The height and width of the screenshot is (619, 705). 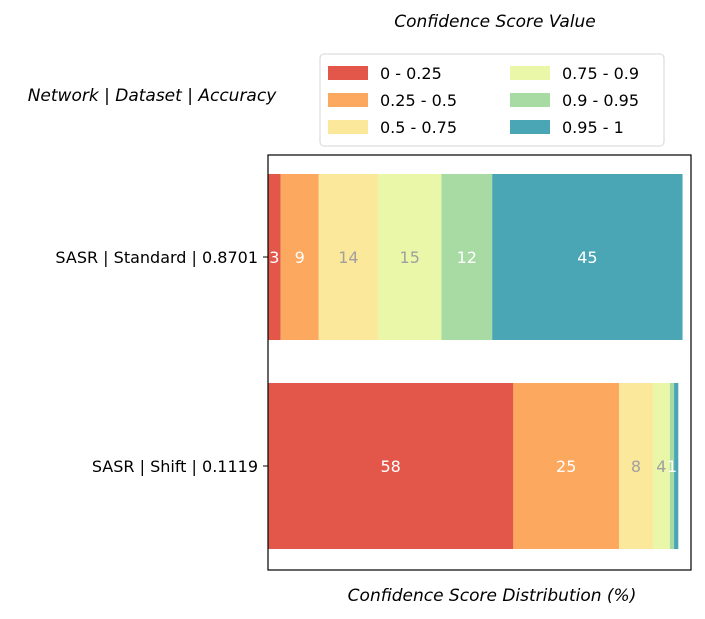 What do you see at coordinates (411, 73) in the screenshot?
I see `legend-label-1: 0 - 0.25` at bounding box center [411, 73].